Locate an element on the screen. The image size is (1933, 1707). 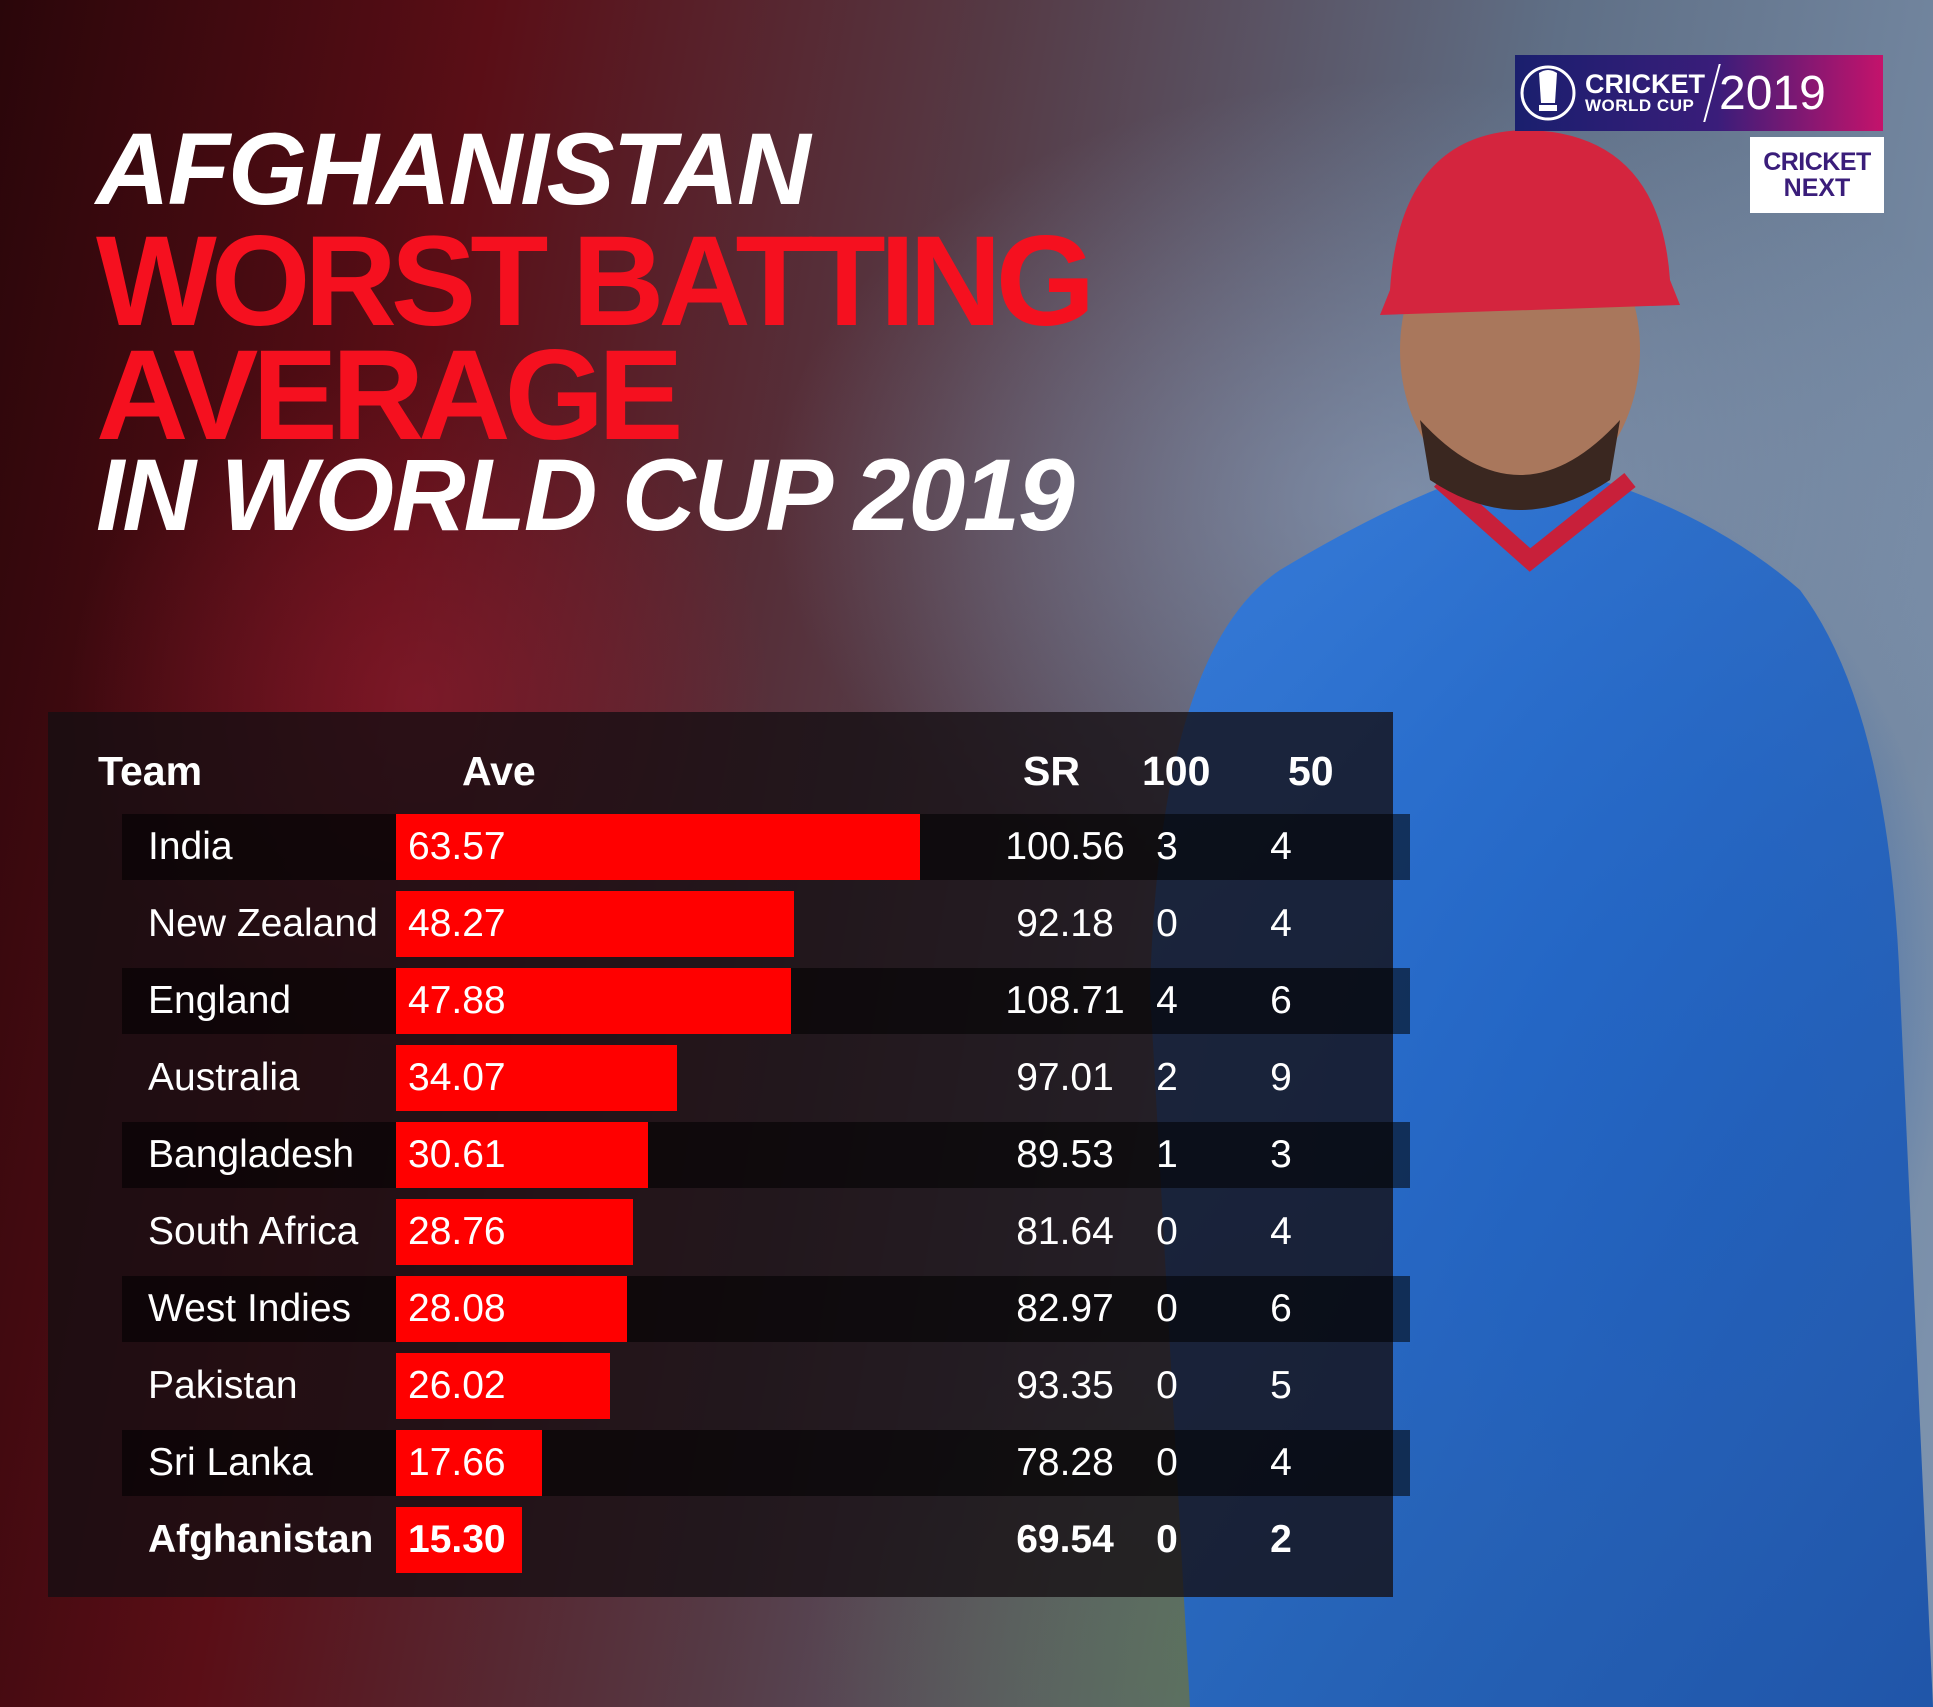
header-team: Team is located at coordinates (150, 771).